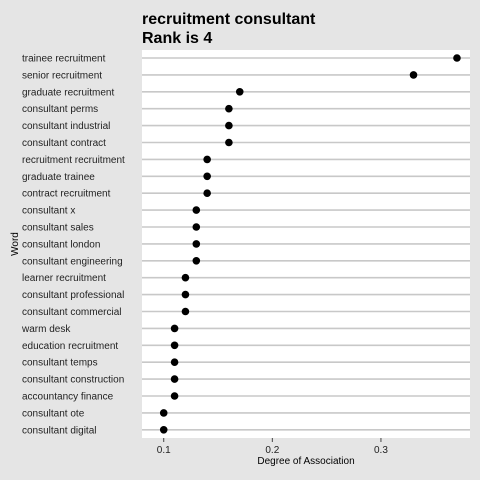 This screenshot has width=480, height=480. Describe the element at coordinates (66, 194) in the screenshot. I see `y-tick-label: contract recruitment` at that location.